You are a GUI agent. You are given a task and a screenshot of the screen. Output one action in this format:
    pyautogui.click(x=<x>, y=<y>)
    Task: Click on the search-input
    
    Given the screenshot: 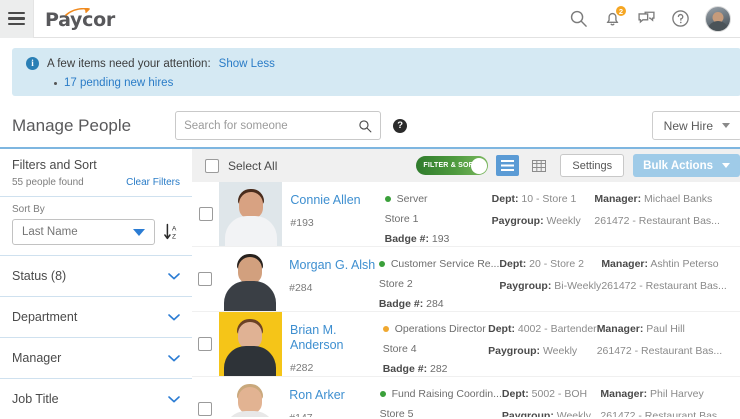 What is the action you would take?
    pyautogui.click(x=271, y=126)
    